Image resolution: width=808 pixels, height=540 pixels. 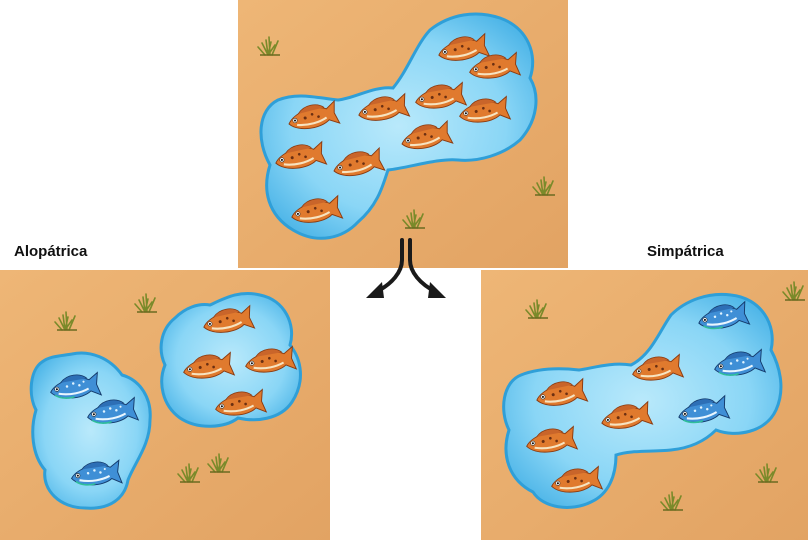 What do you see at coordinates (51, 251) in the screenshot?
I see `allopatric-label: Alopátrica` at bounding box center [51, 251].